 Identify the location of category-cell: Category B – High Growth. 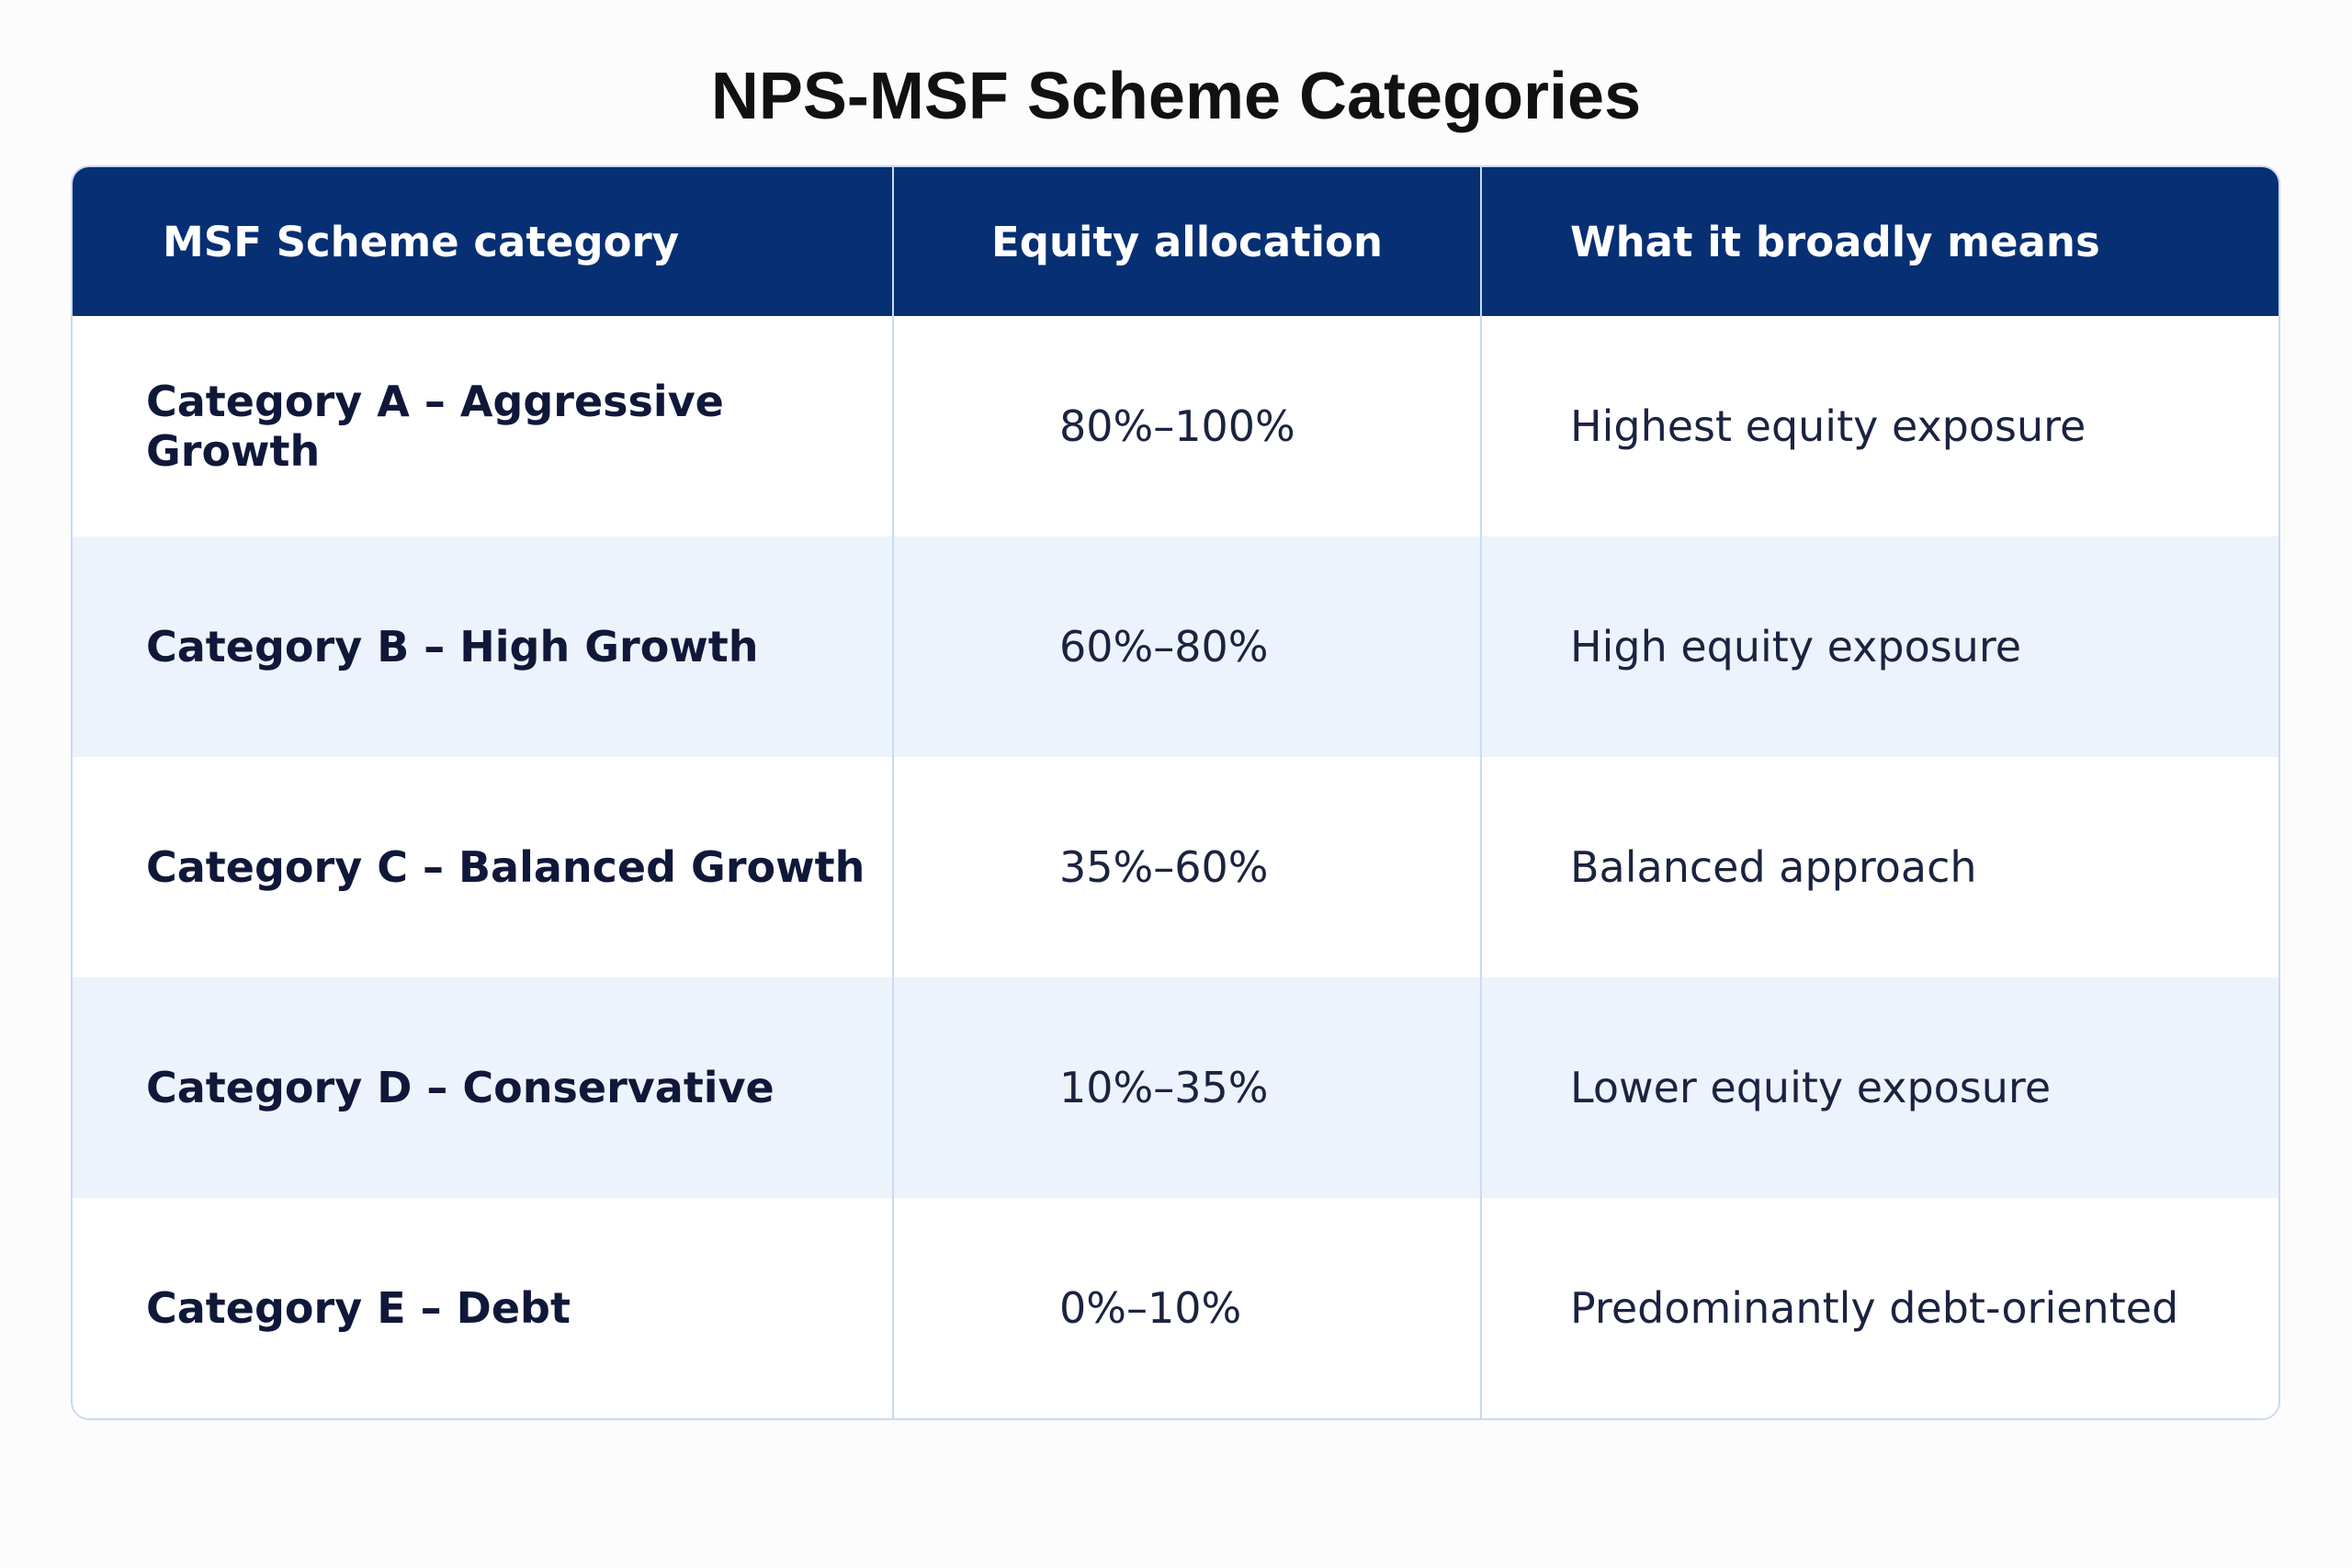
(483, 647).